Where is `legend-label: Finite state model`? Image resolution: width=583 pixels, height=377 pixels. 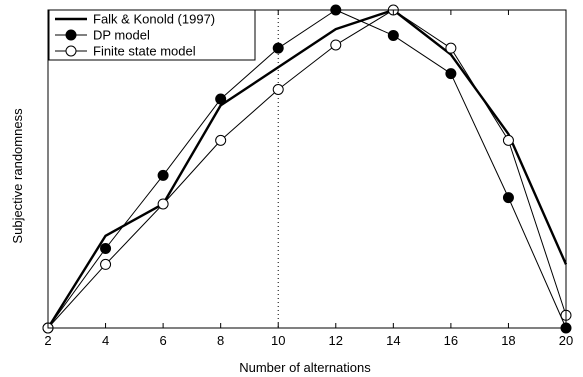
legend-label: Finite state model is located at coordinates (144, 51).